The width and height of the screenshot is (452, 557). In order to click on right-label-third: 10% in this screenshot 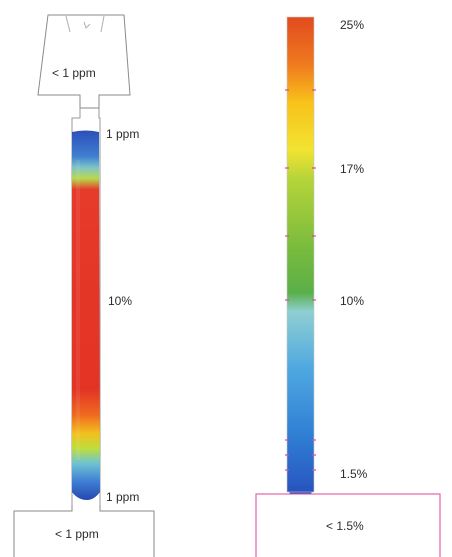, I will do `click(352, 301)`.